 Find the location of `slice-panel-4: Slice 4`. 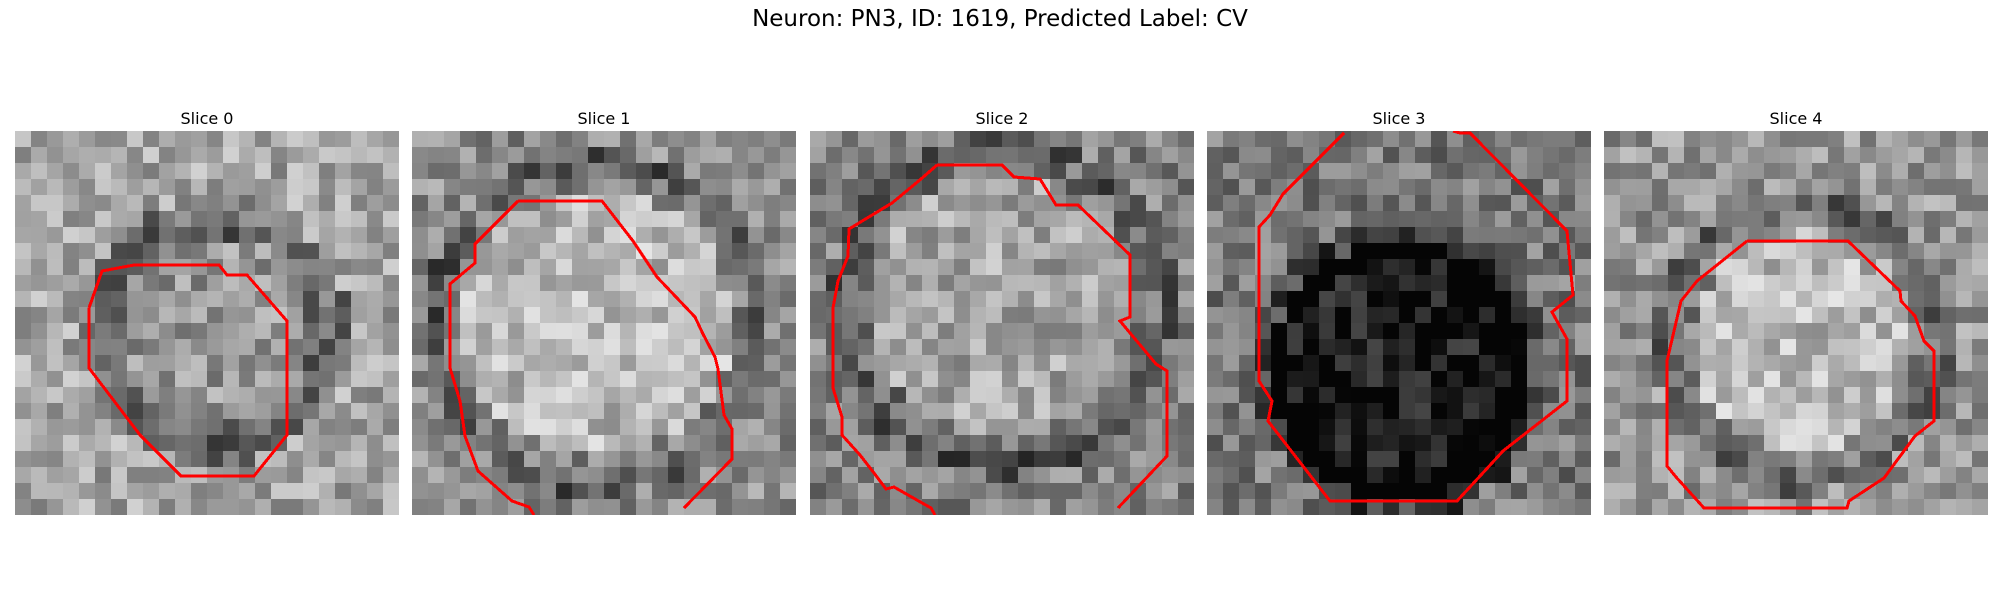

slice-panel-4: Slice 4 is located at coordinates (1796, 311).